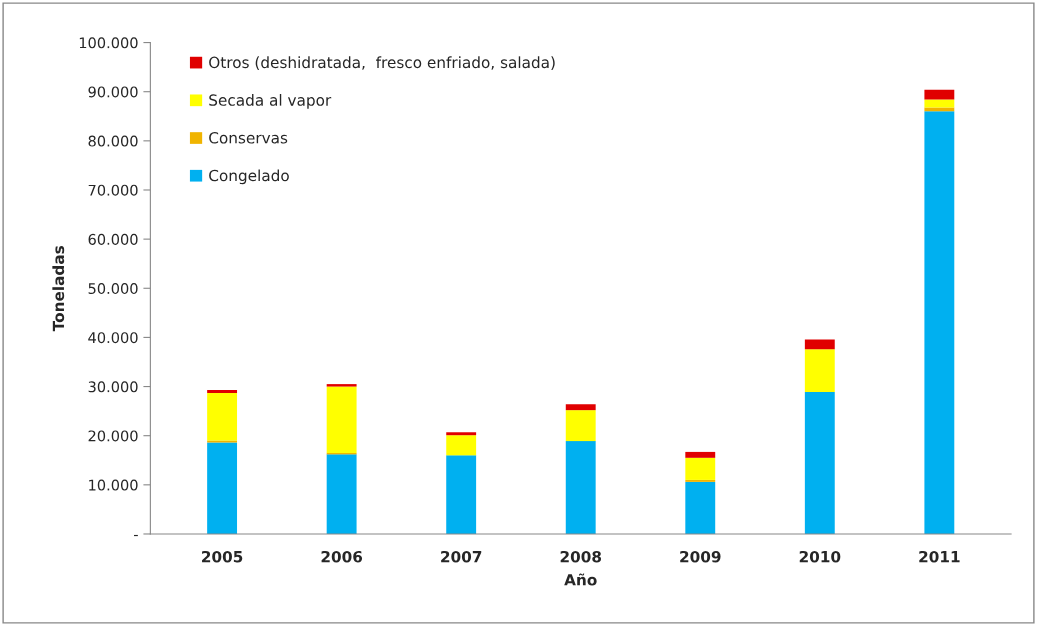  I want to click on x-tick-label: 2010, so click(820, 556).